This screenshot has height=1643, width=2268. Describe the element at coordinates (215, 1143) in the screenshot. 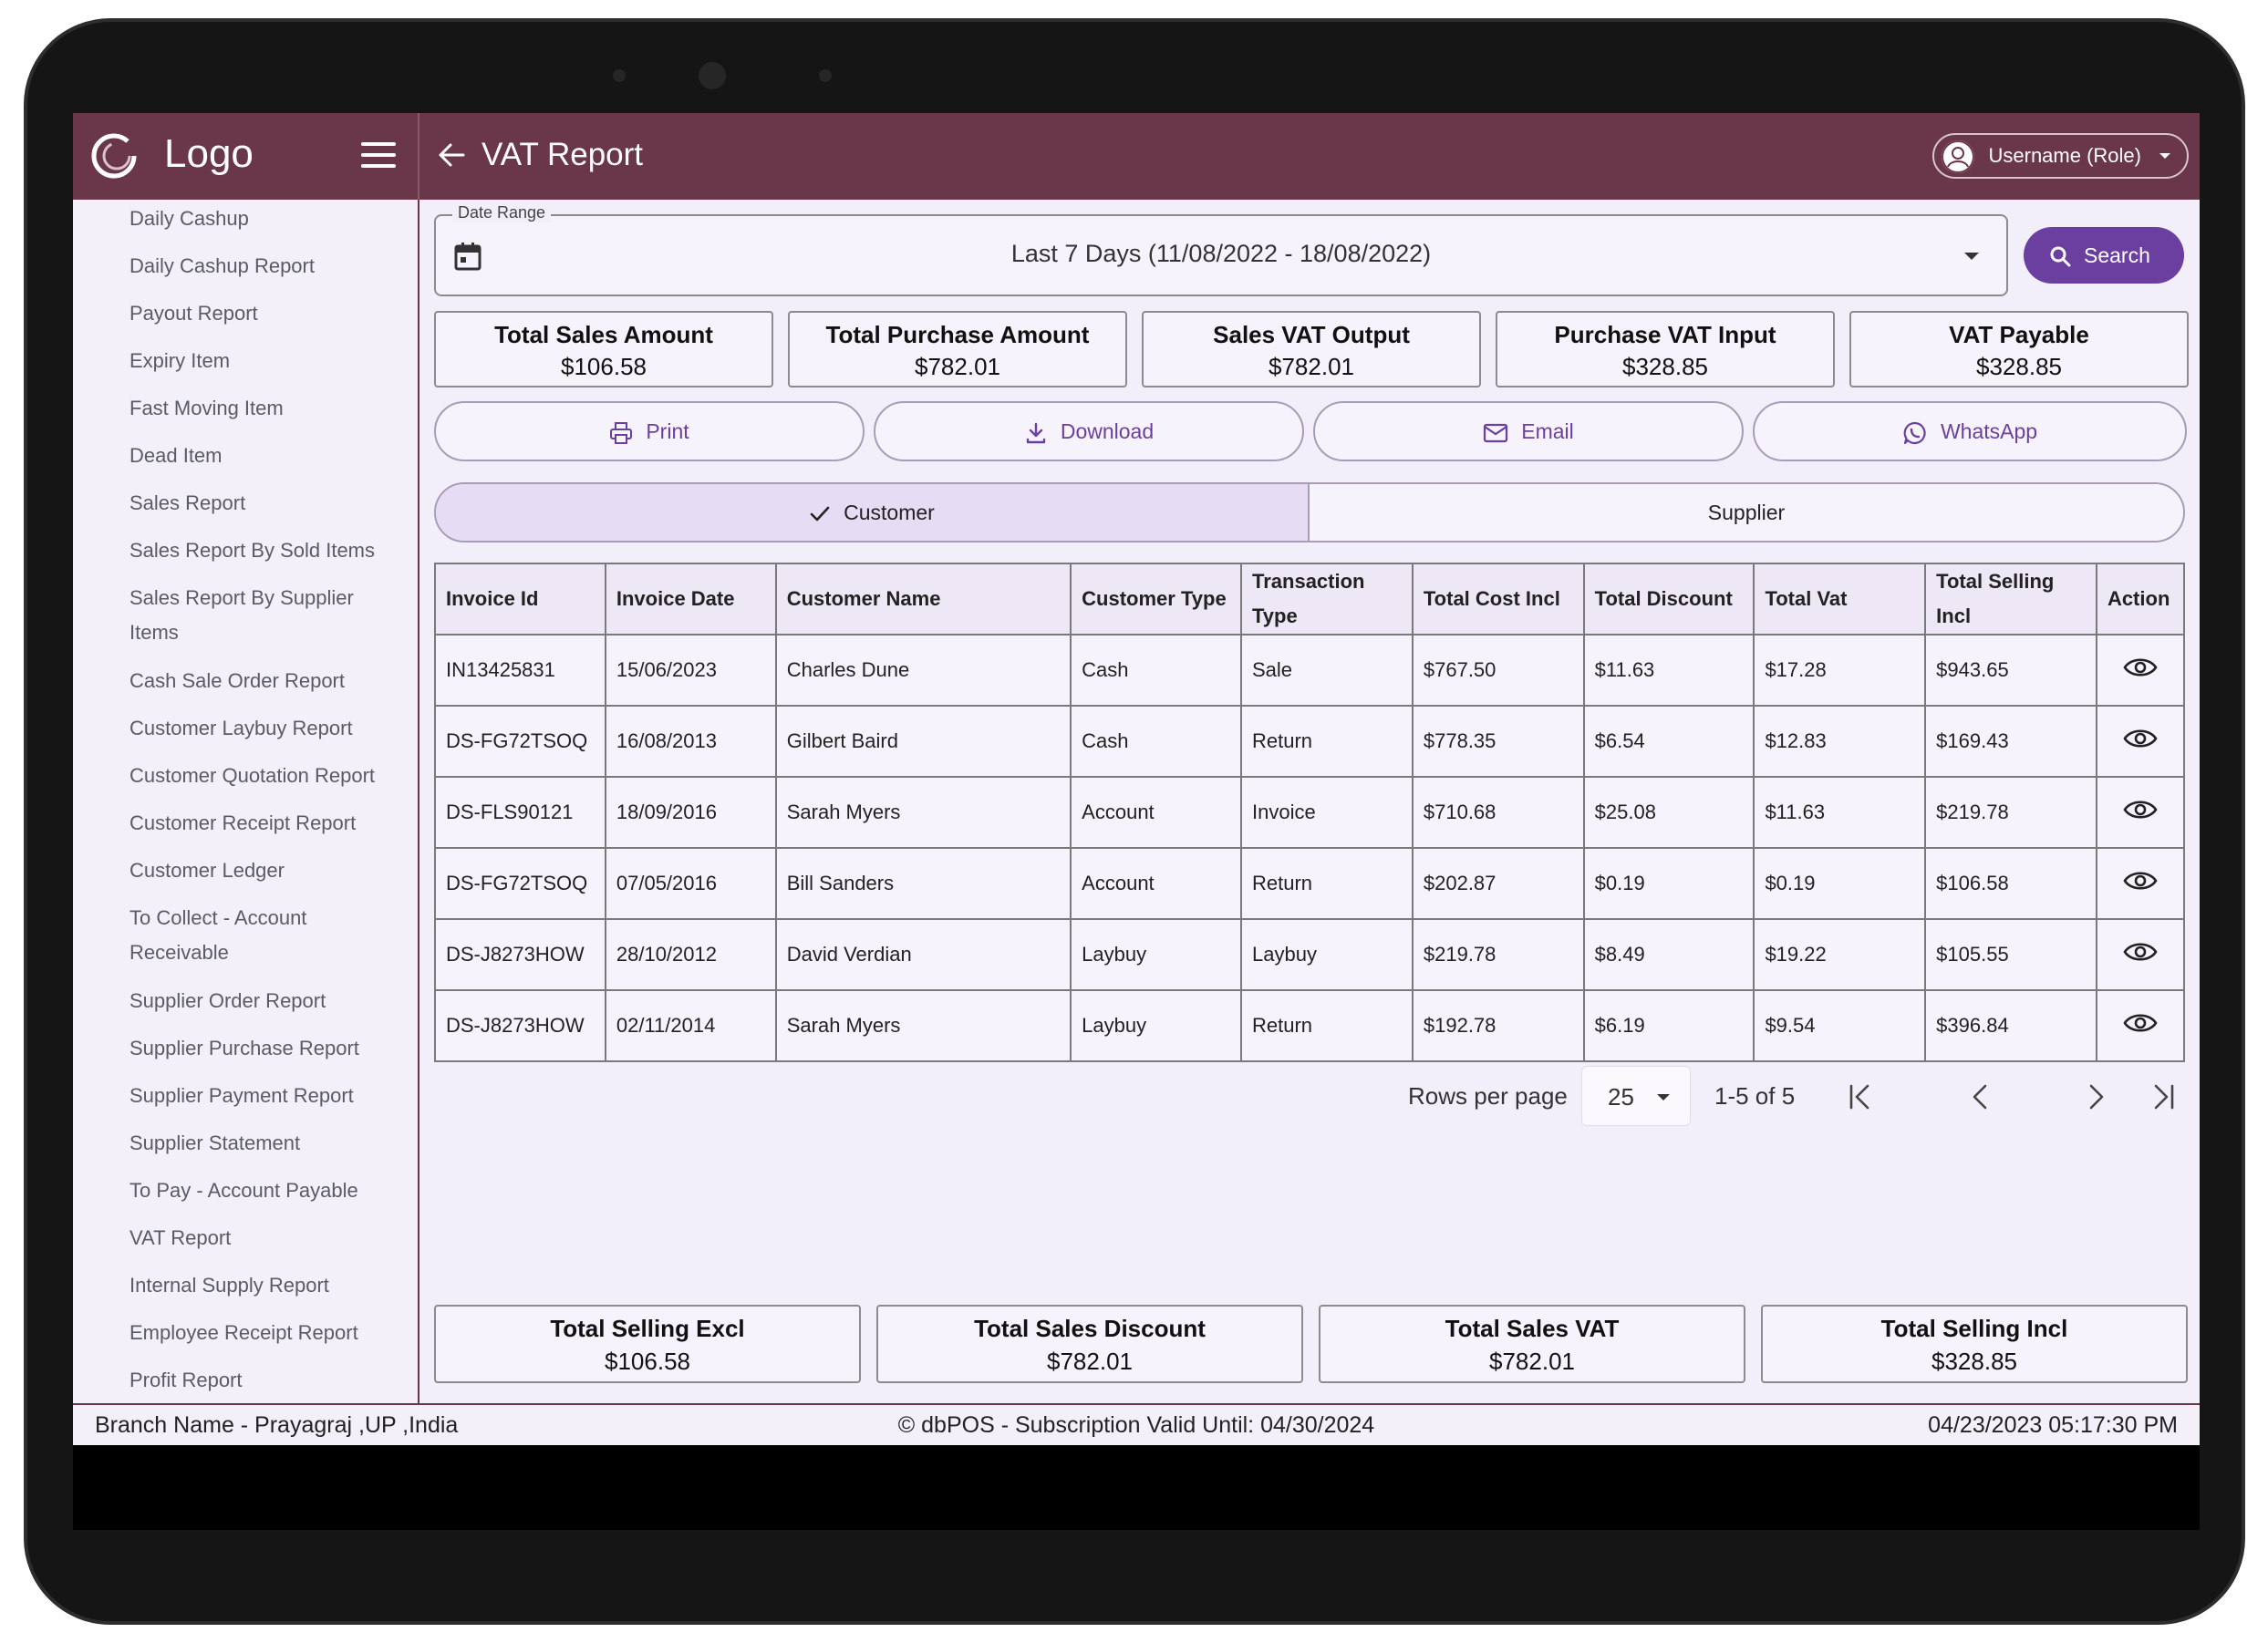

I see `sidebar-item-supplier-statement: Supplier Statement` at that location.